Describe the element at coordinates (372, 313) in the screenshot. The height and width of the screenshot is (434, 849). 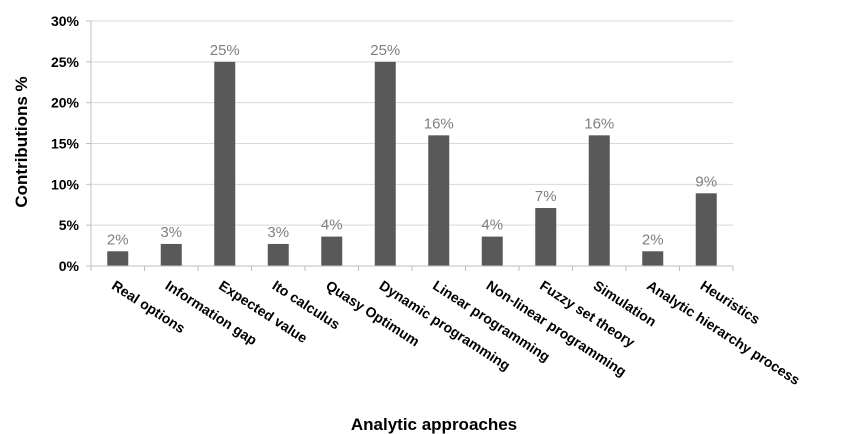
I see `x-tick-label: Quasy Optimum` at that location.